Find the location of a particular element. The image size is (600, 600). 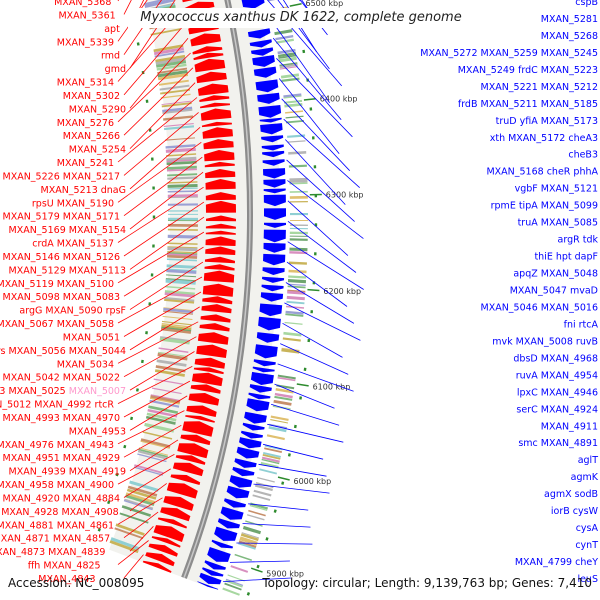

left-gene-label: argG MXAN_5090 rpsF is located at coordinates (72, 311).